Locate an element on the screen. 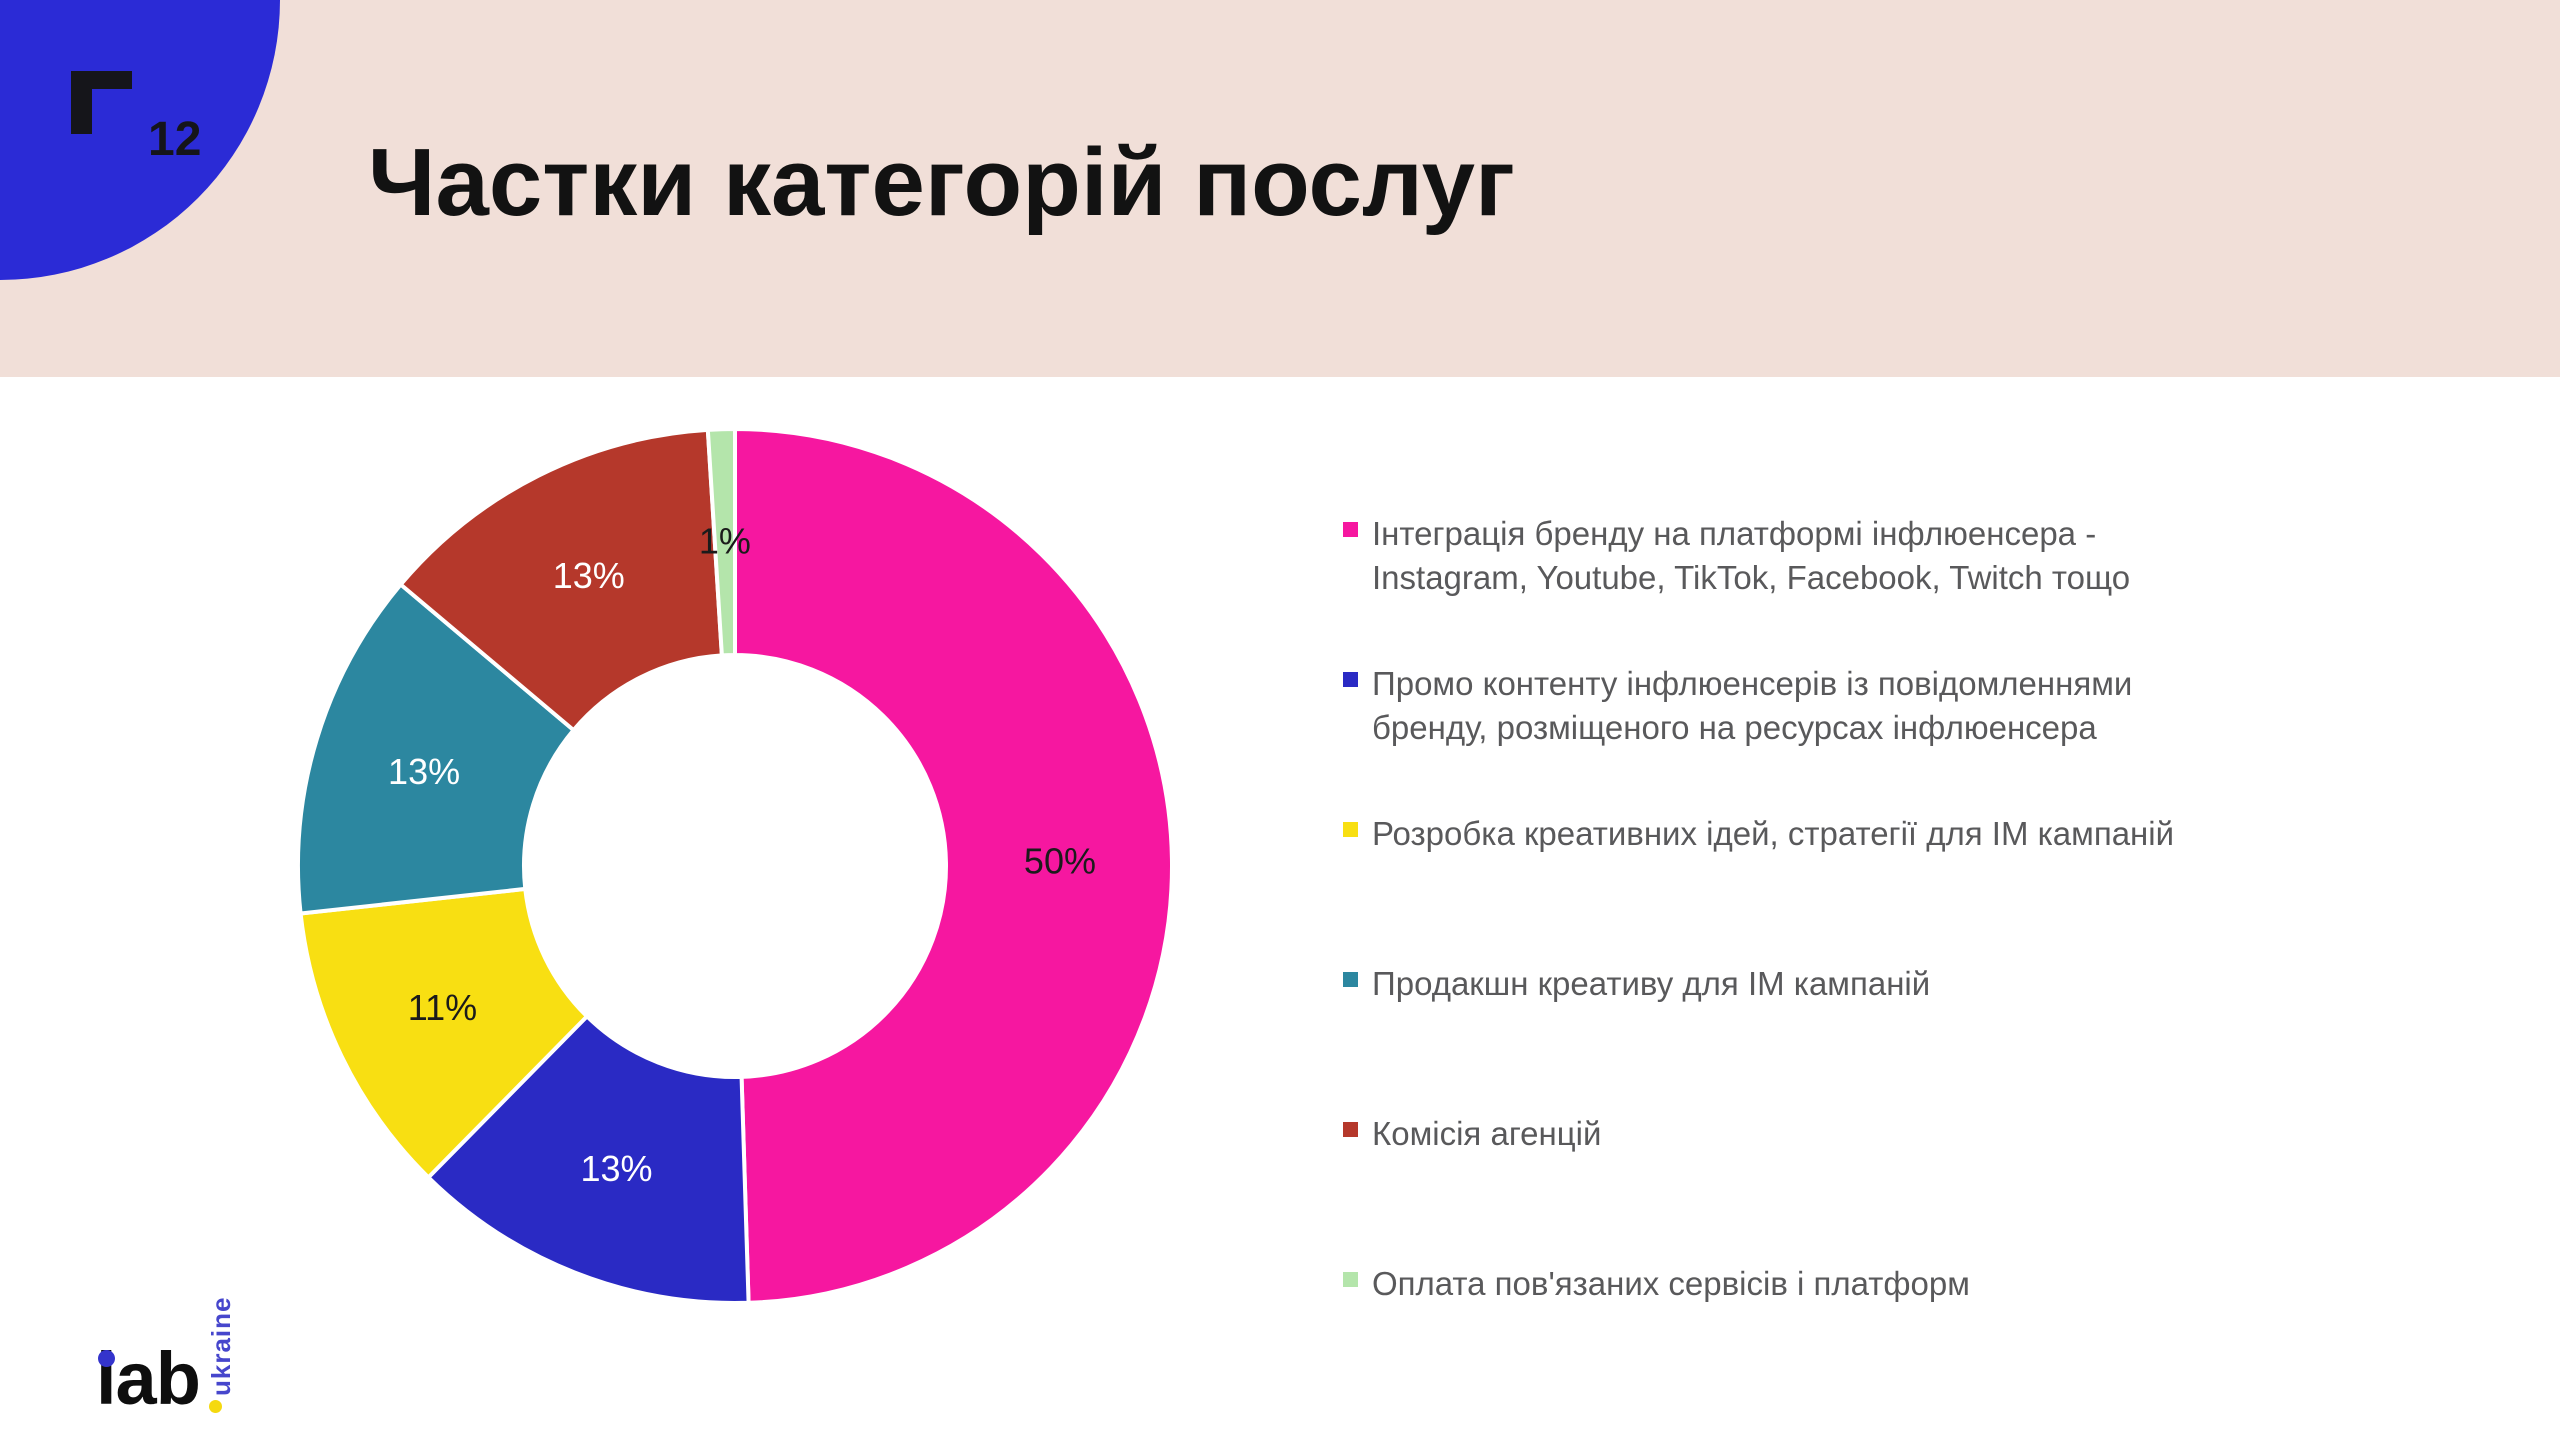  legend-item: Продакшн креативу для ІМ кампаній is located at coordinates (1636, 984).